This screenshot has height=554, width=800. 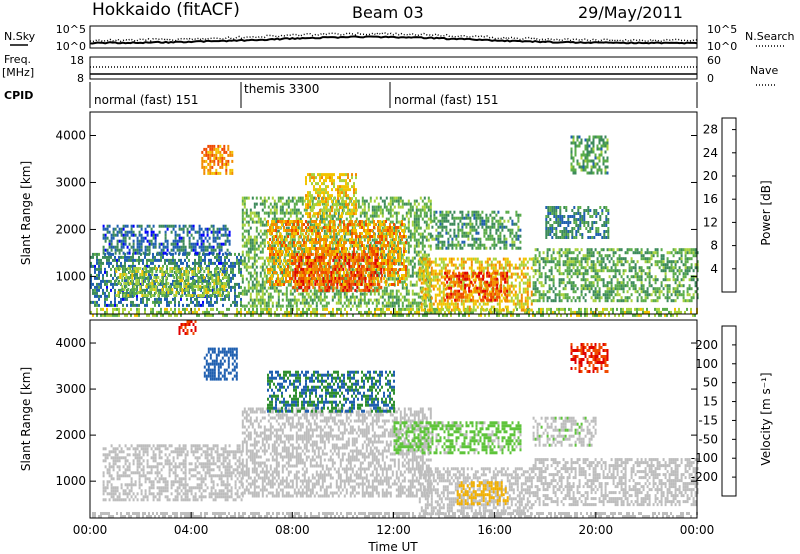 I want to click on velocity-ylabel: Slant Range [km], so click(x=26, y=419).